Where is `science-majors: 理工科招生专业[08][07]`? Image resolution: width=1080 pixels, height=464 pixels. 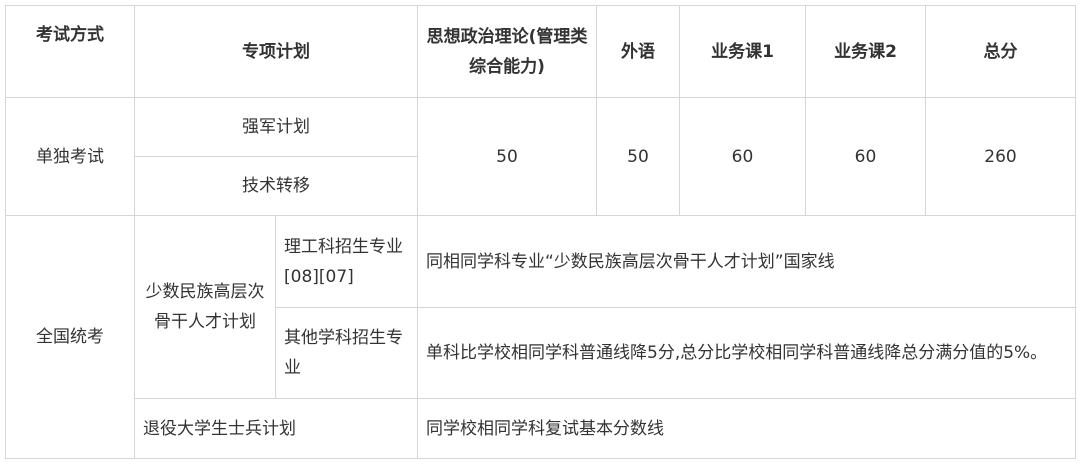
science-majors: 理工科招生专业[08][07] is located at coordinates (346, 261).